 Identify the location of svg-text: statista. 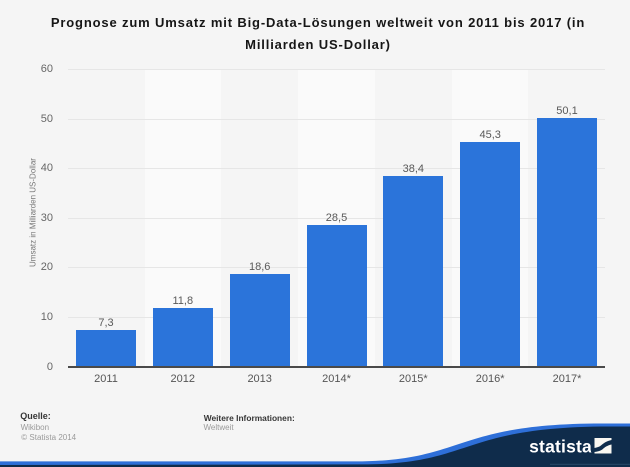
(560, 447).